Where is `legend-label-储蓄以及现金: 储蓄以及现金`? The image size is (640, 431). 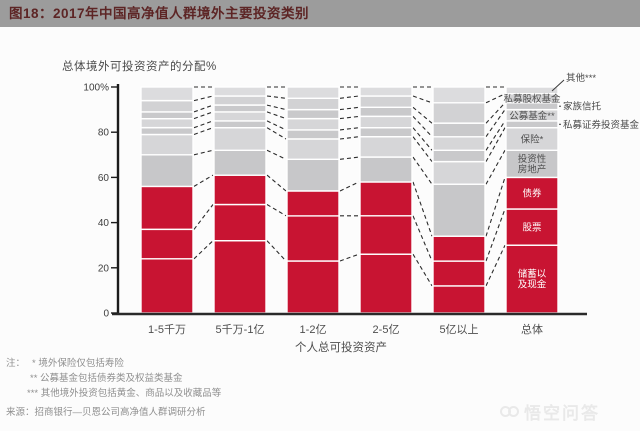
legend-label-储蓄以及现金: 储蓄以及现金 is located at coordinates (532, 279).